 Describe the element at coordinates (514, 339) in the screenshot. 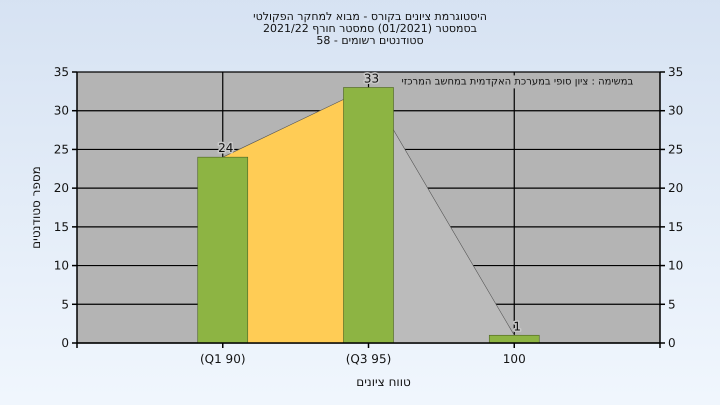

I see `bar` at that location.